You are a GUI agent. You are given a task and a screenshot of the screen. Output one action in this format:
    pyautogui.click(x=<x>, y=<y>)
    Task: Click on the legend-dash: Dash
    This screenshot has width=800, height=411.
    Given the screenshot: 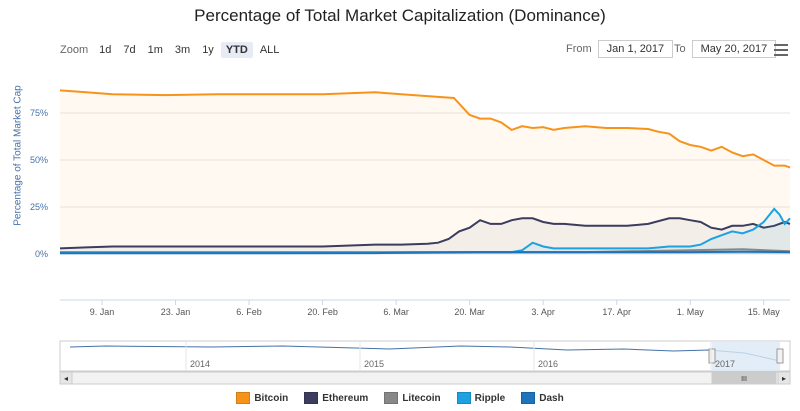 What is the action you would take?
    pyautogui.click(x=542, y=398)
    